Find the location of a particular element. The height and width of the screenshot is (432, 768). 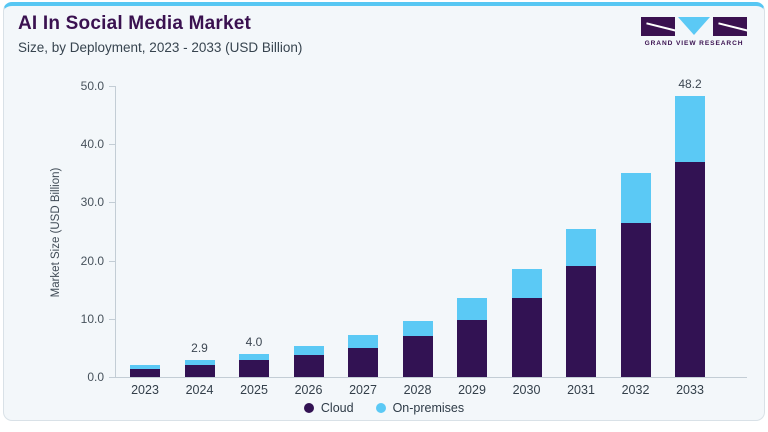

bar-on-premises-2031 is located at coordinates (581, 247).